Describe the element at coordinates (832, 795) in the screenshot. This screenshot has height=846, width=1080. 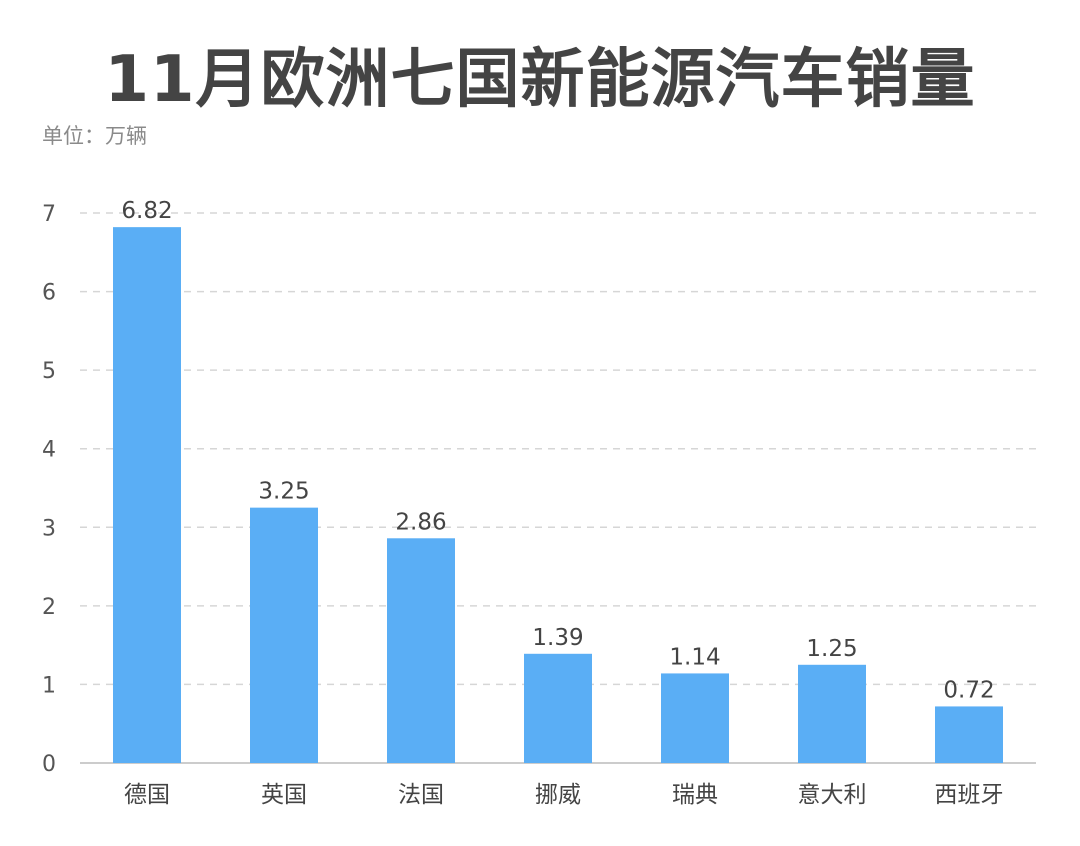
I see `x-category-label: 意大利` at that location.